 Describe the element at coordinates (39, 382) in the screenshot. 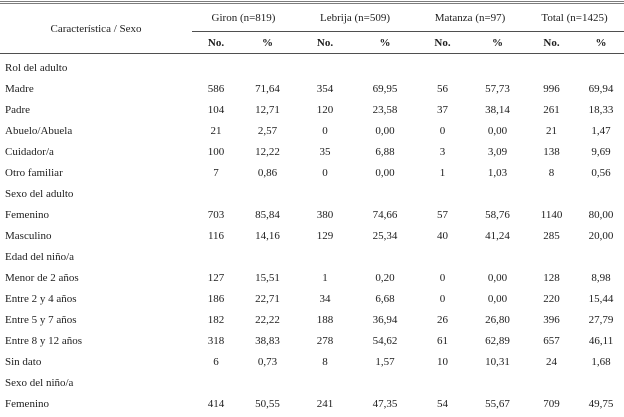

I see `section-label: Sexo del niño/a` at that location.